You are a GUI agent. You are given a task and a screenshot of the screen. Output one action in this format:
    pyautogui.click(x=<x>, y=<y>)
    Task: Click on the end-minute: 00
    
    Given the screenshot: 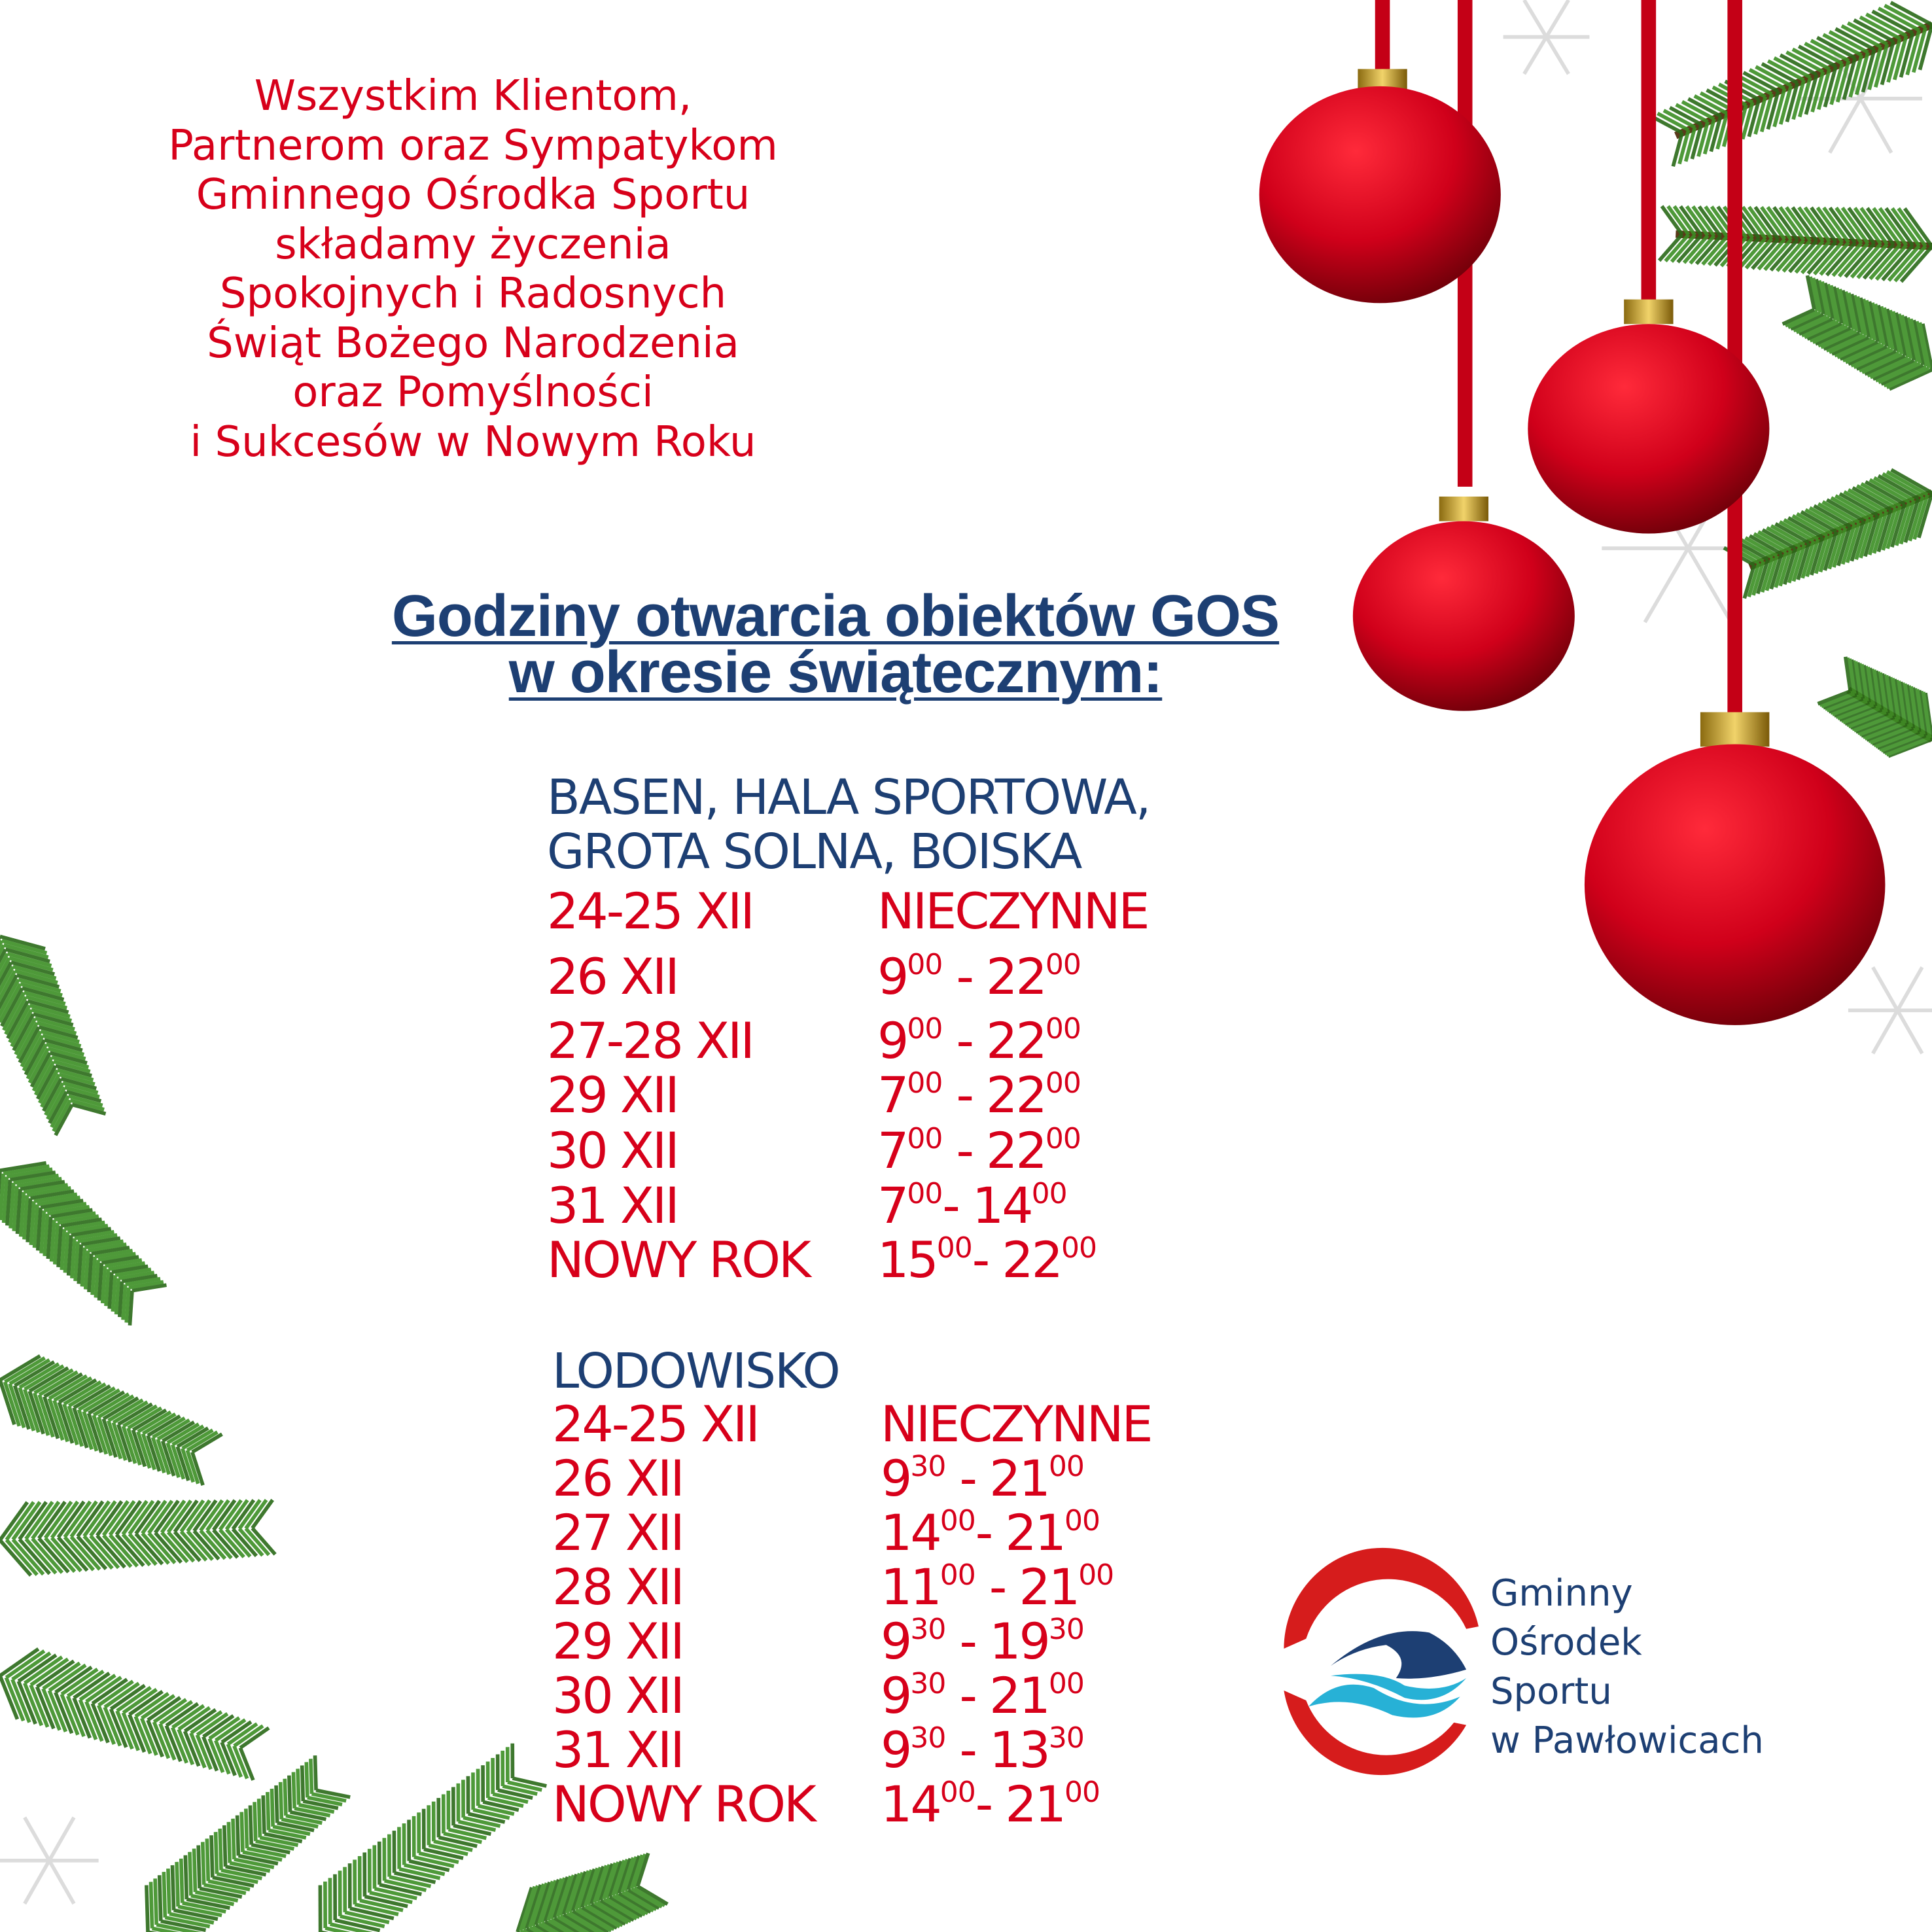 What is the action you would take?
    pyautogui.click(x=1066, y=1466)
    